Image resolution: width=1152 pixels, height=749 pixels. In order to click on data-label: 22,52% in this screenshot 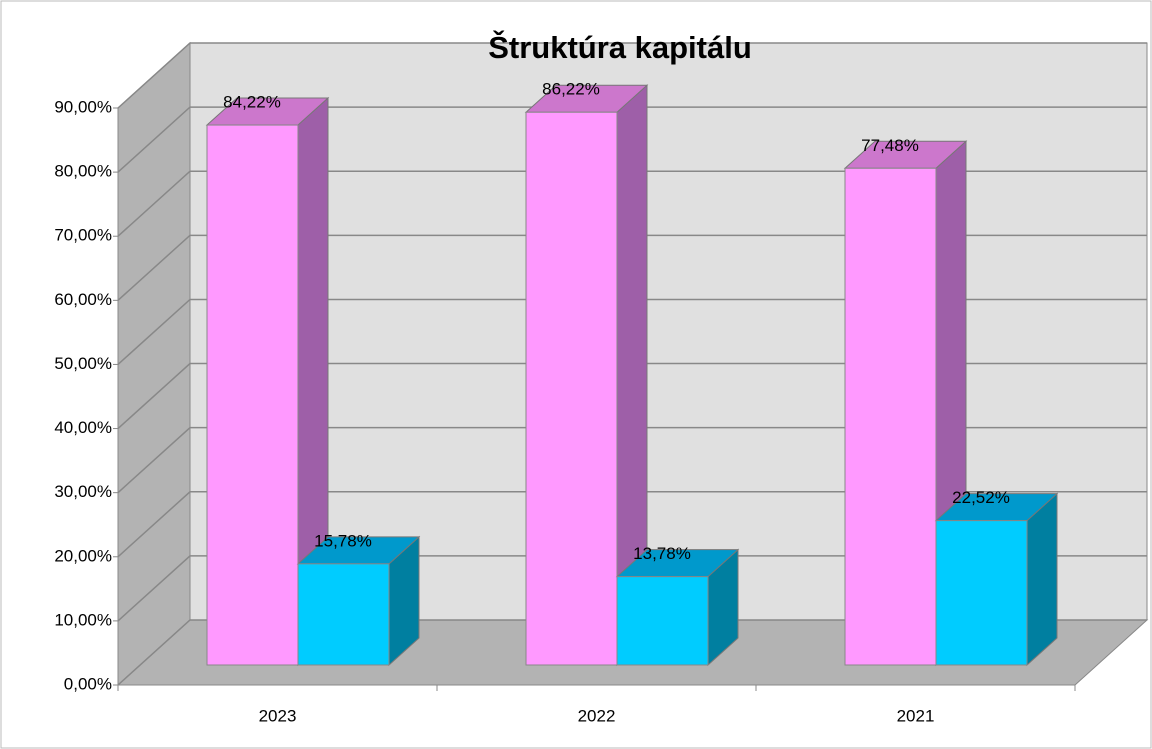, I will do `click(981, 497)`.